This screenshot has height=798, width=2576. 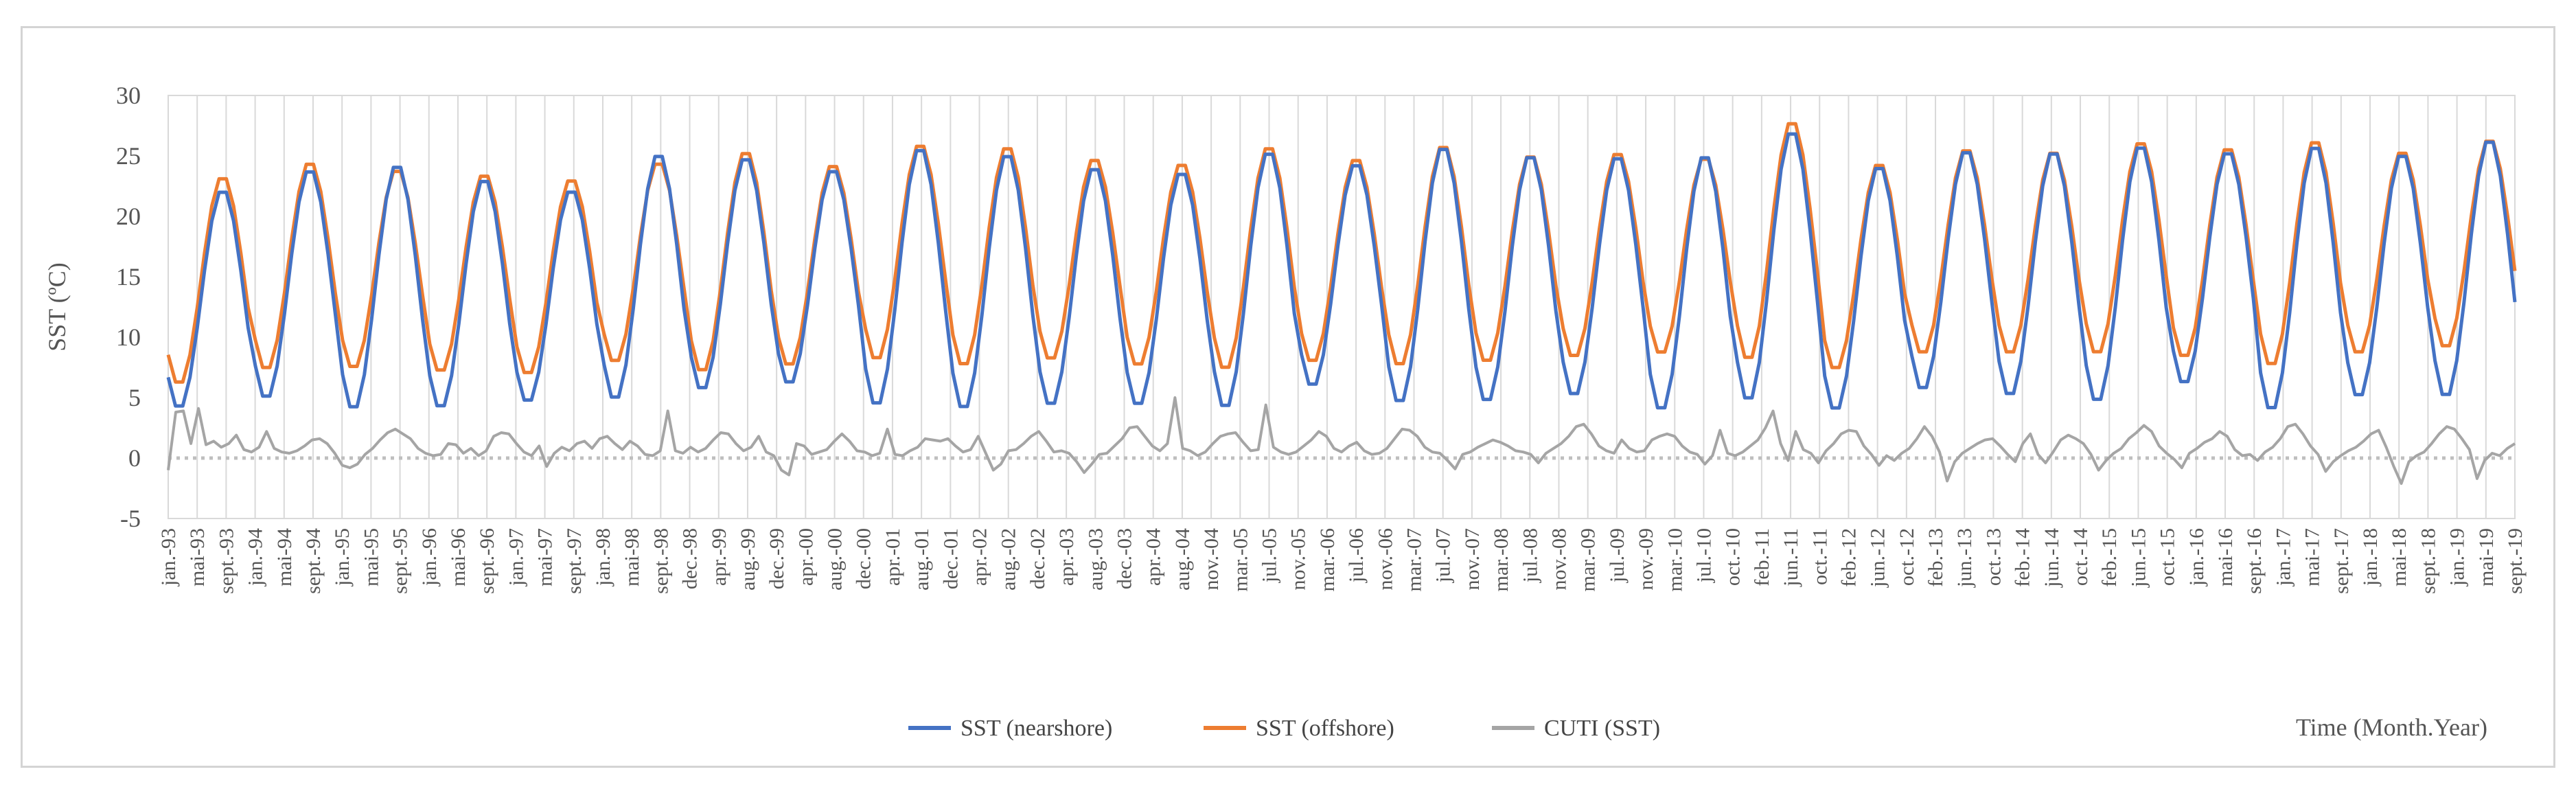 What do you see at coordinates (134, 398) in the screenshot?
I see `y-tick-label: 5` at bounding box center [134, 398].